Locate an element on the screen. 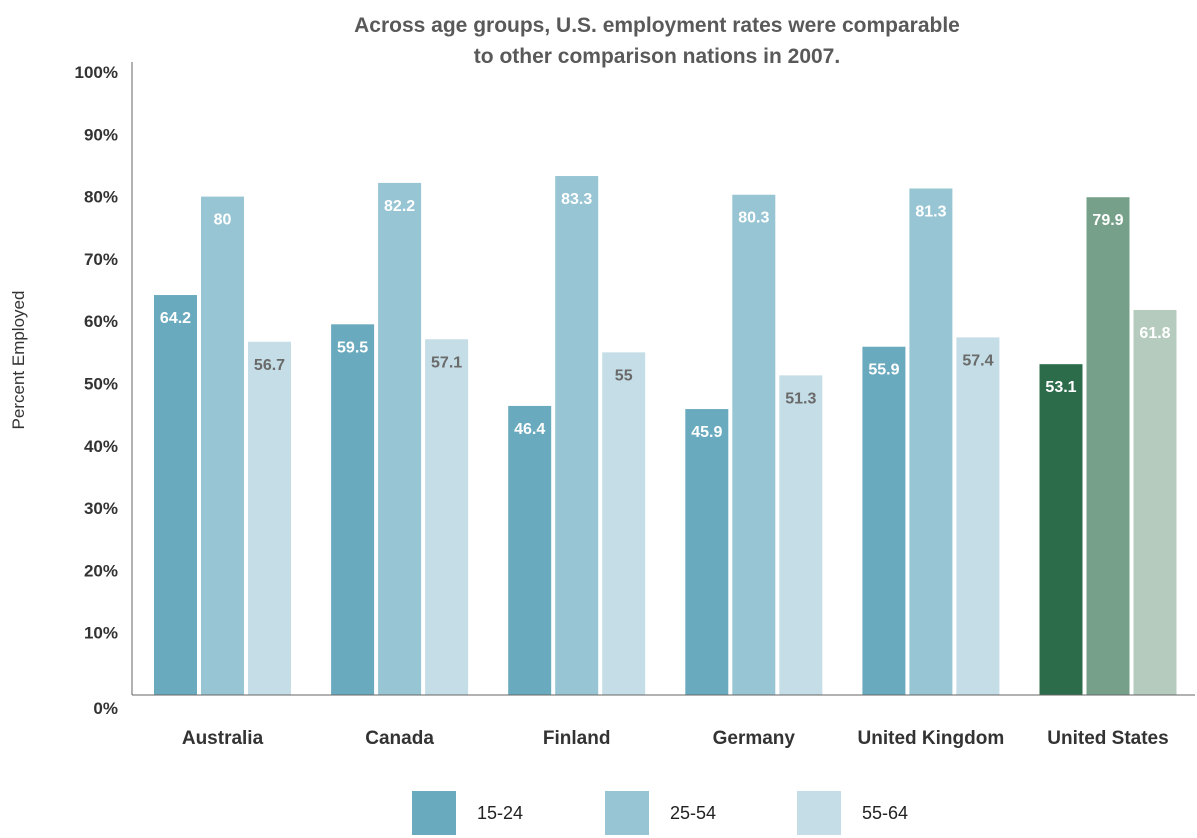  bar-value-label: 61.8 is located at coordinates (1154, 333).